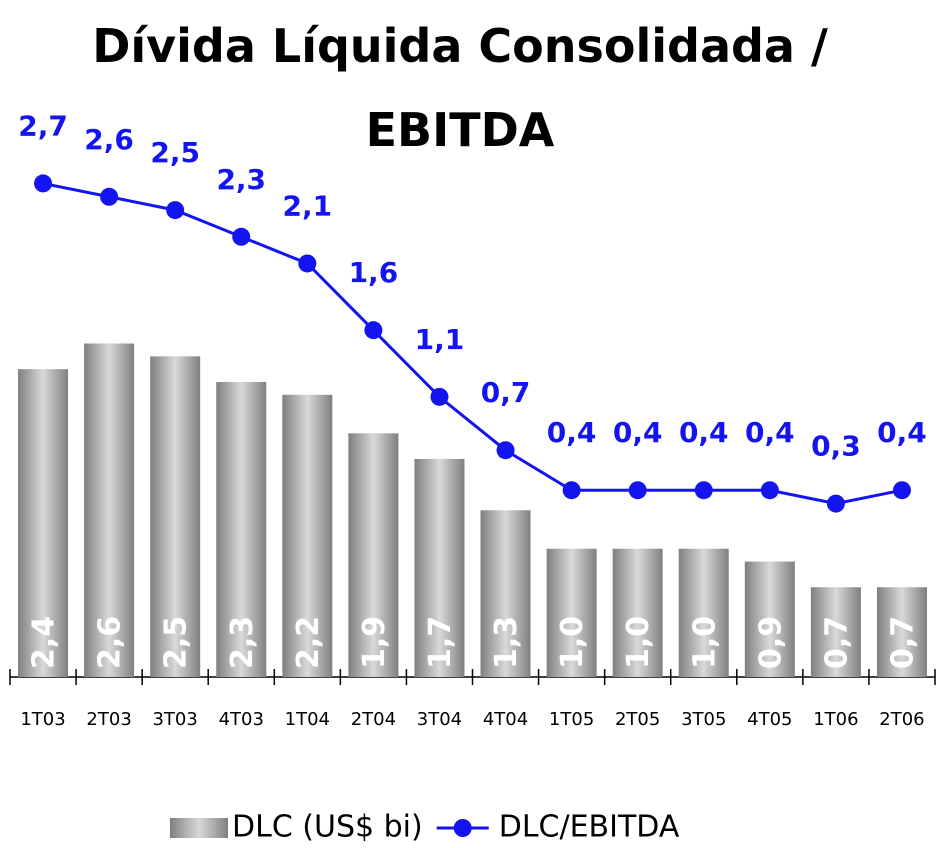  I want to click on line-value-label: 2,5, so click(175, 152).